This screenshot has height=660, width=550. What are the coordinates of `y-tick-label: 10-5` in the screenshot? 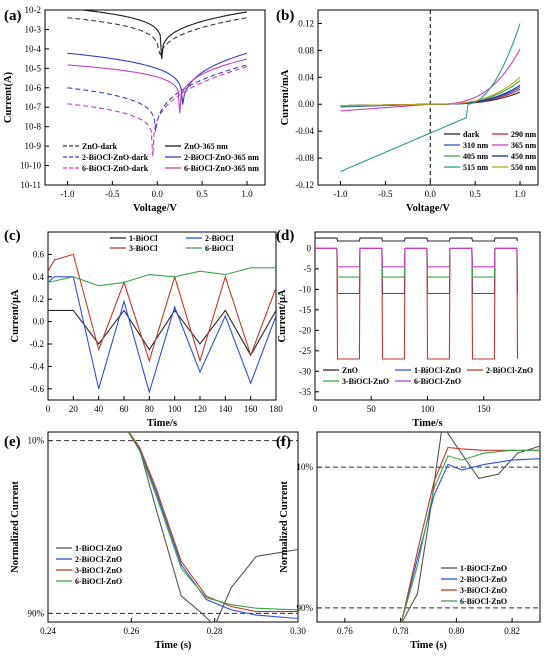 It's located at (33, 68).